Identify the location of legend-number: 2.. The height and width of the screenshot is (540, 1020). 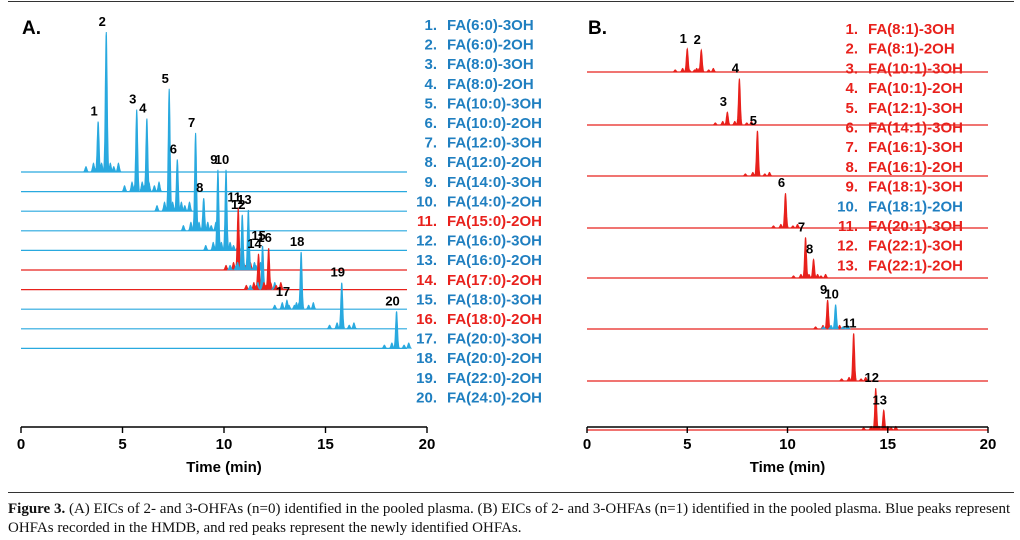
(430, 45).